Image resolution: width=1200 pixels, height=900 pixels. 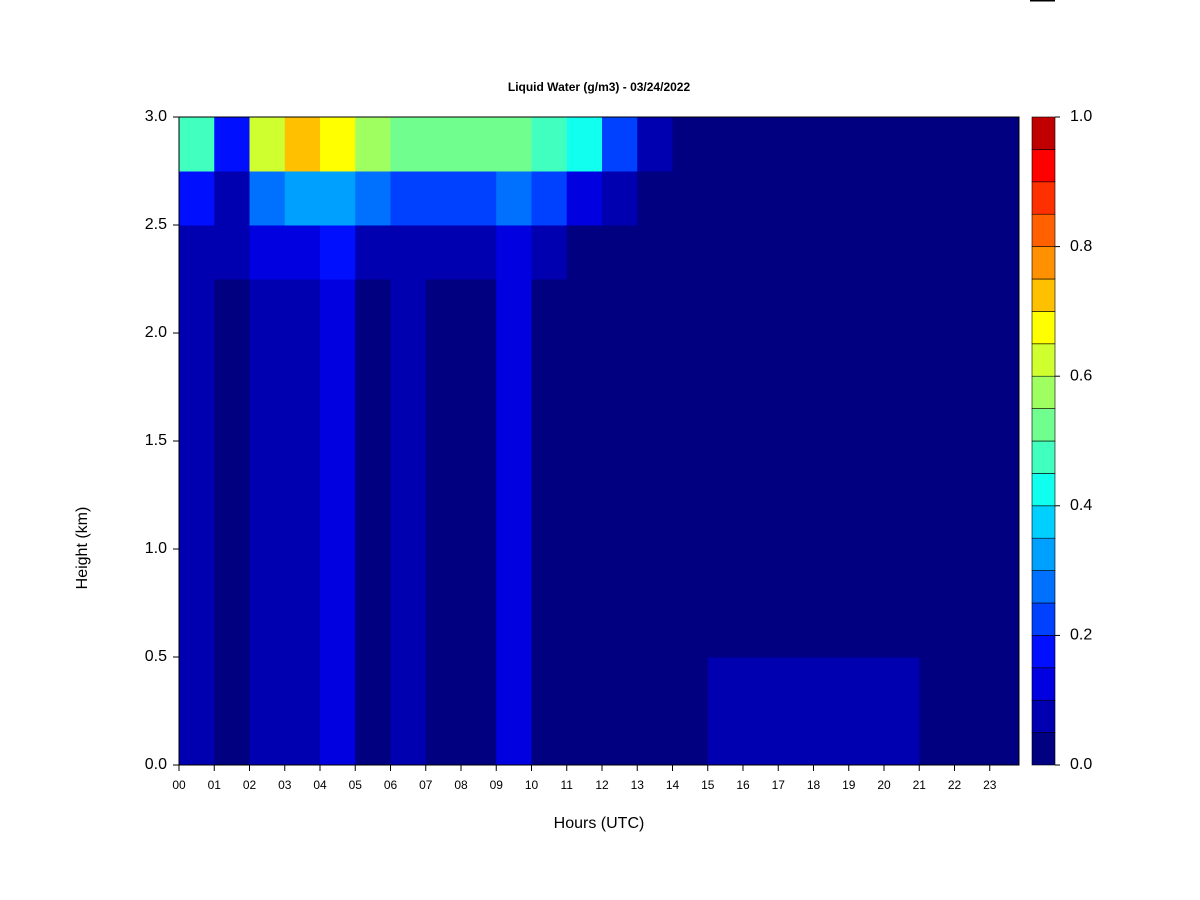 What do you see at coordinates (156, 332) in the screenshot?
I see `y-tick-label: 2.0` at bounding box center [156, 332].